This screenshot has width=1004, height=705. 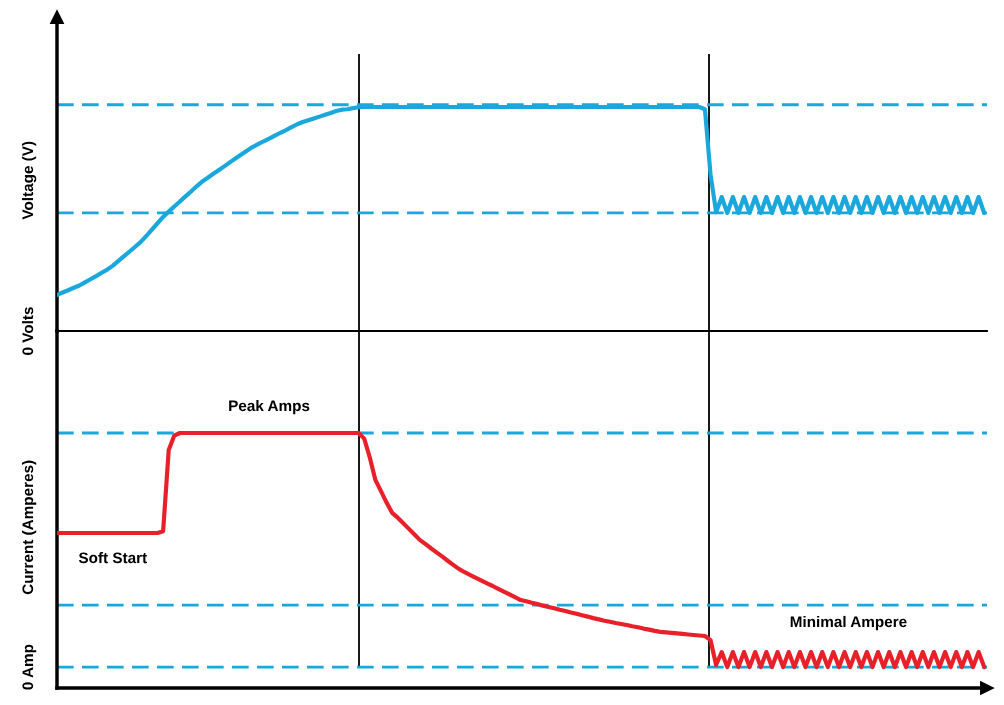 I want to click on text: 0 Volts, so click(x=27, y=331).